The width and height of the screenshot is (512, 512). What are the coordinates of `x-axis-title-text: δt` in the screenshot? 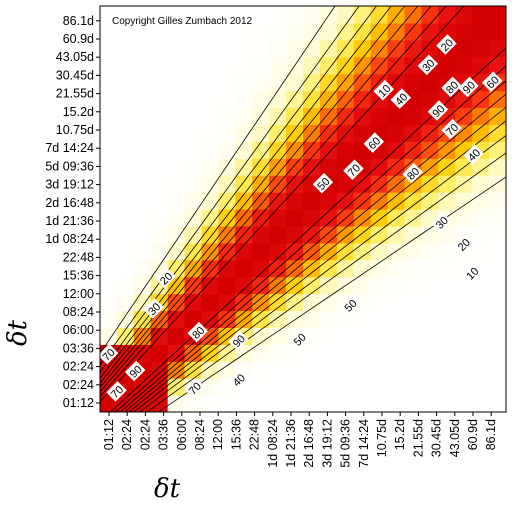 It's located at (167, 489).